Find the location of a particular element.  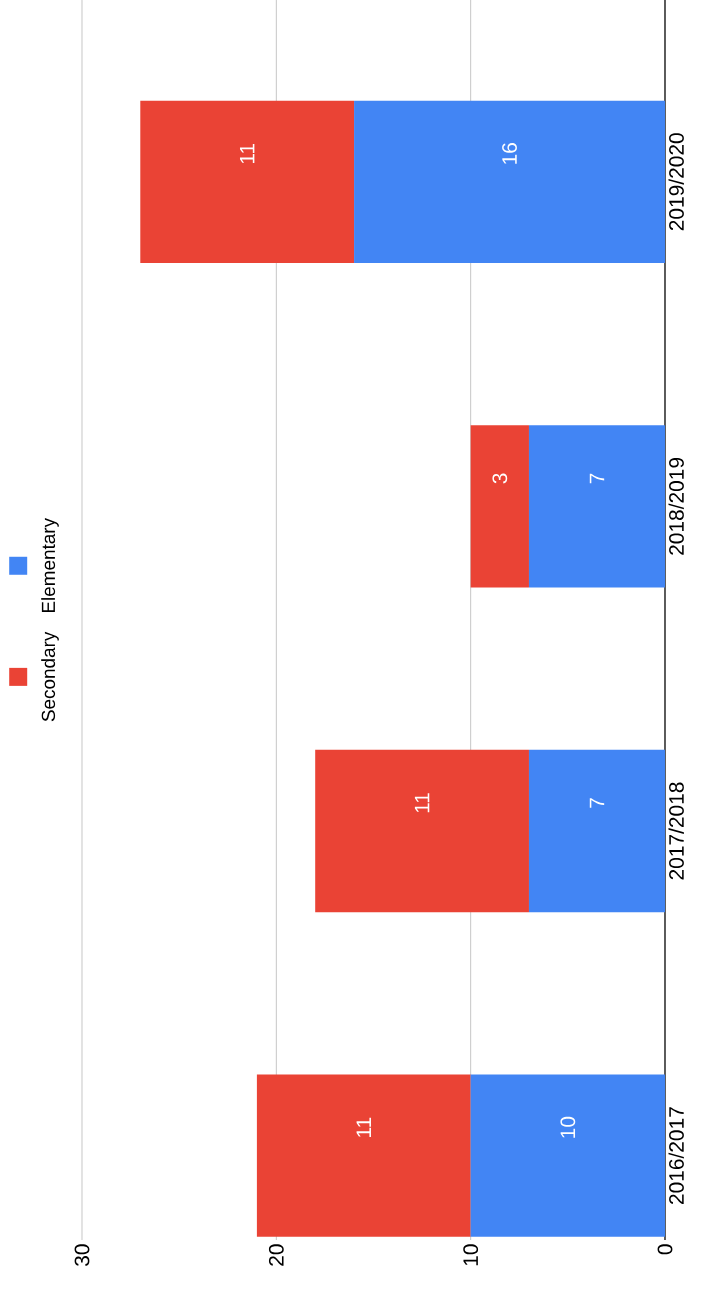

legend-label: Secondary is located at coordinates (50, 676).